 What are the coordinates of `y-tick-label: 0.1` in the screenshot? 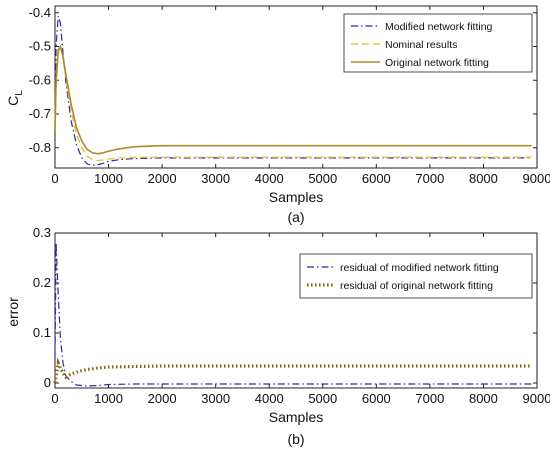 It's located at (42, 332).